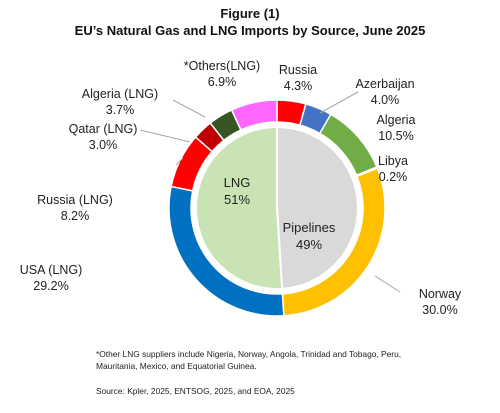  Describe the element at coordinates (309, 244) in the screenshot. I see `inner-value-pipelines: 49%` at that location.